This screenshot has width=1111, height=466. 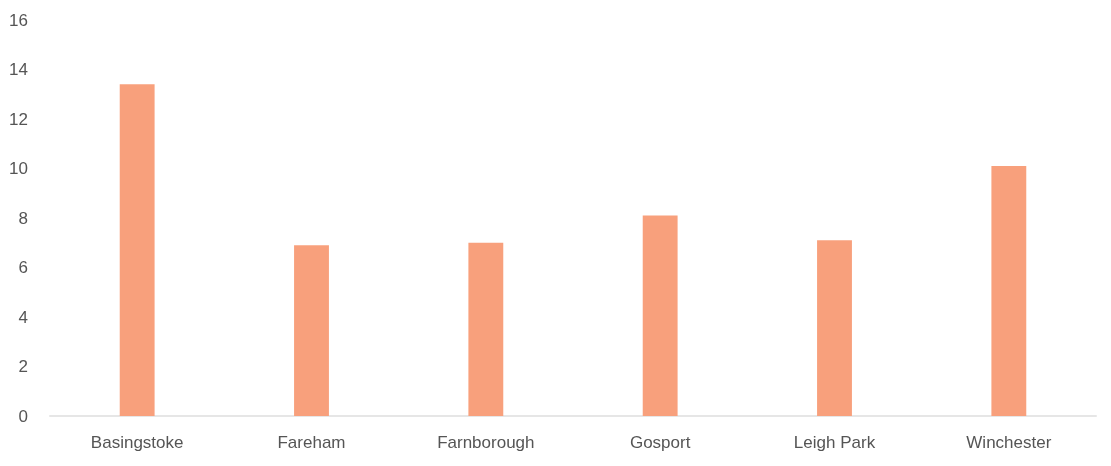 What do you see at coordinates (18, 168) in the screenshot?
I see `y-tick-label: 10` at bounding box center [18, 168].